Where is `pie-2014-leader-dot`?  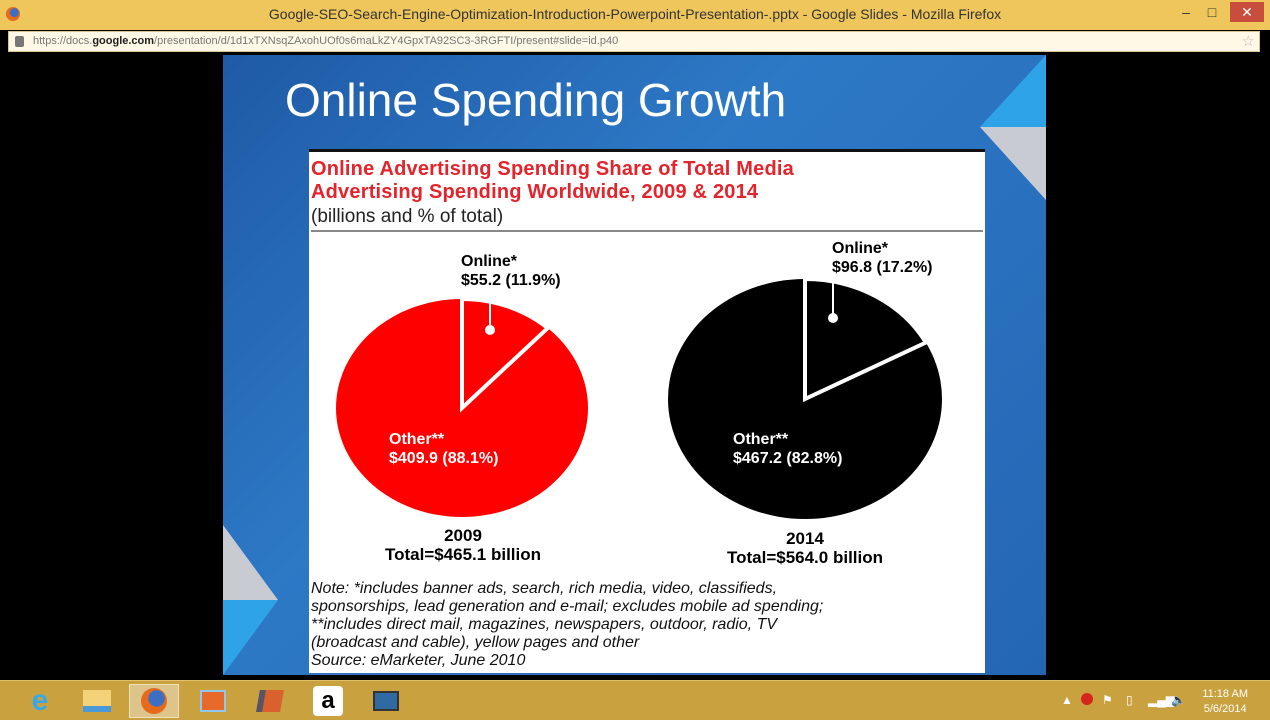
pie-2014-leader-dot is located at coordinates (833, 318).